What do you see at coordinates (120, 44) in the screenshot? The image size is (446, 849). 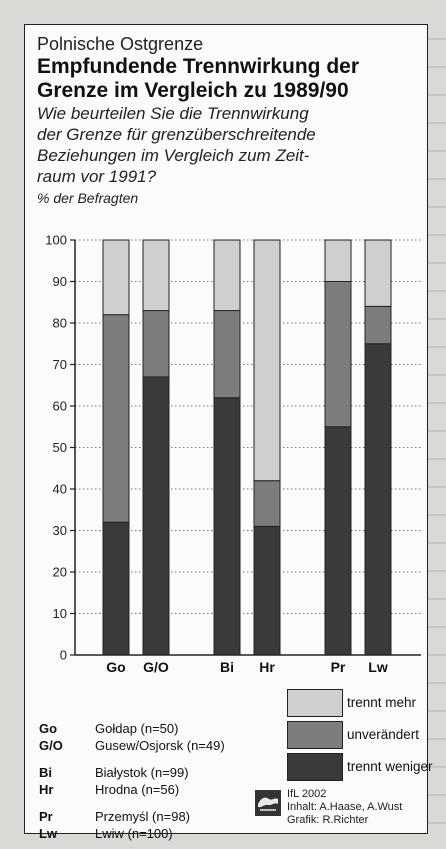 I see `figure-kicker: Polnische Ostgrenze` at bounding box center [120, 44].